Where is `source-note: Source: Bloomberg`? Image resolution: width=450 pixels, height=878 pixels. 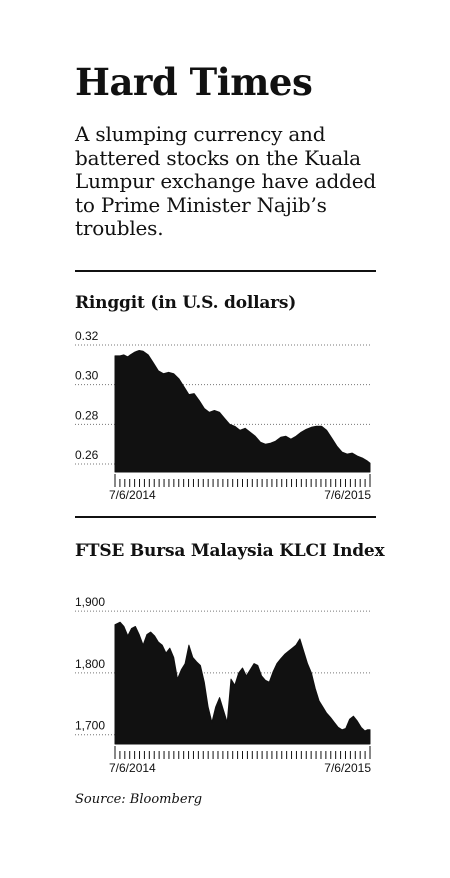 source-note: Source: Bloomberg is located at coordinates (139, 799).